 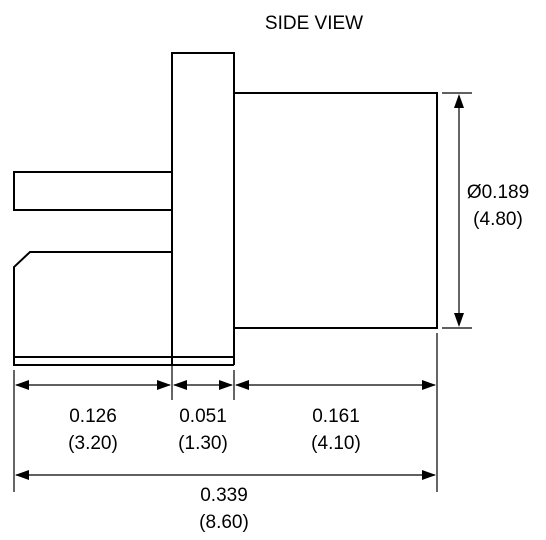 What do you see at coordinates (225, 385) in the screenshot?
I see `segment-dimension-line` at bounding box center [225, 385].